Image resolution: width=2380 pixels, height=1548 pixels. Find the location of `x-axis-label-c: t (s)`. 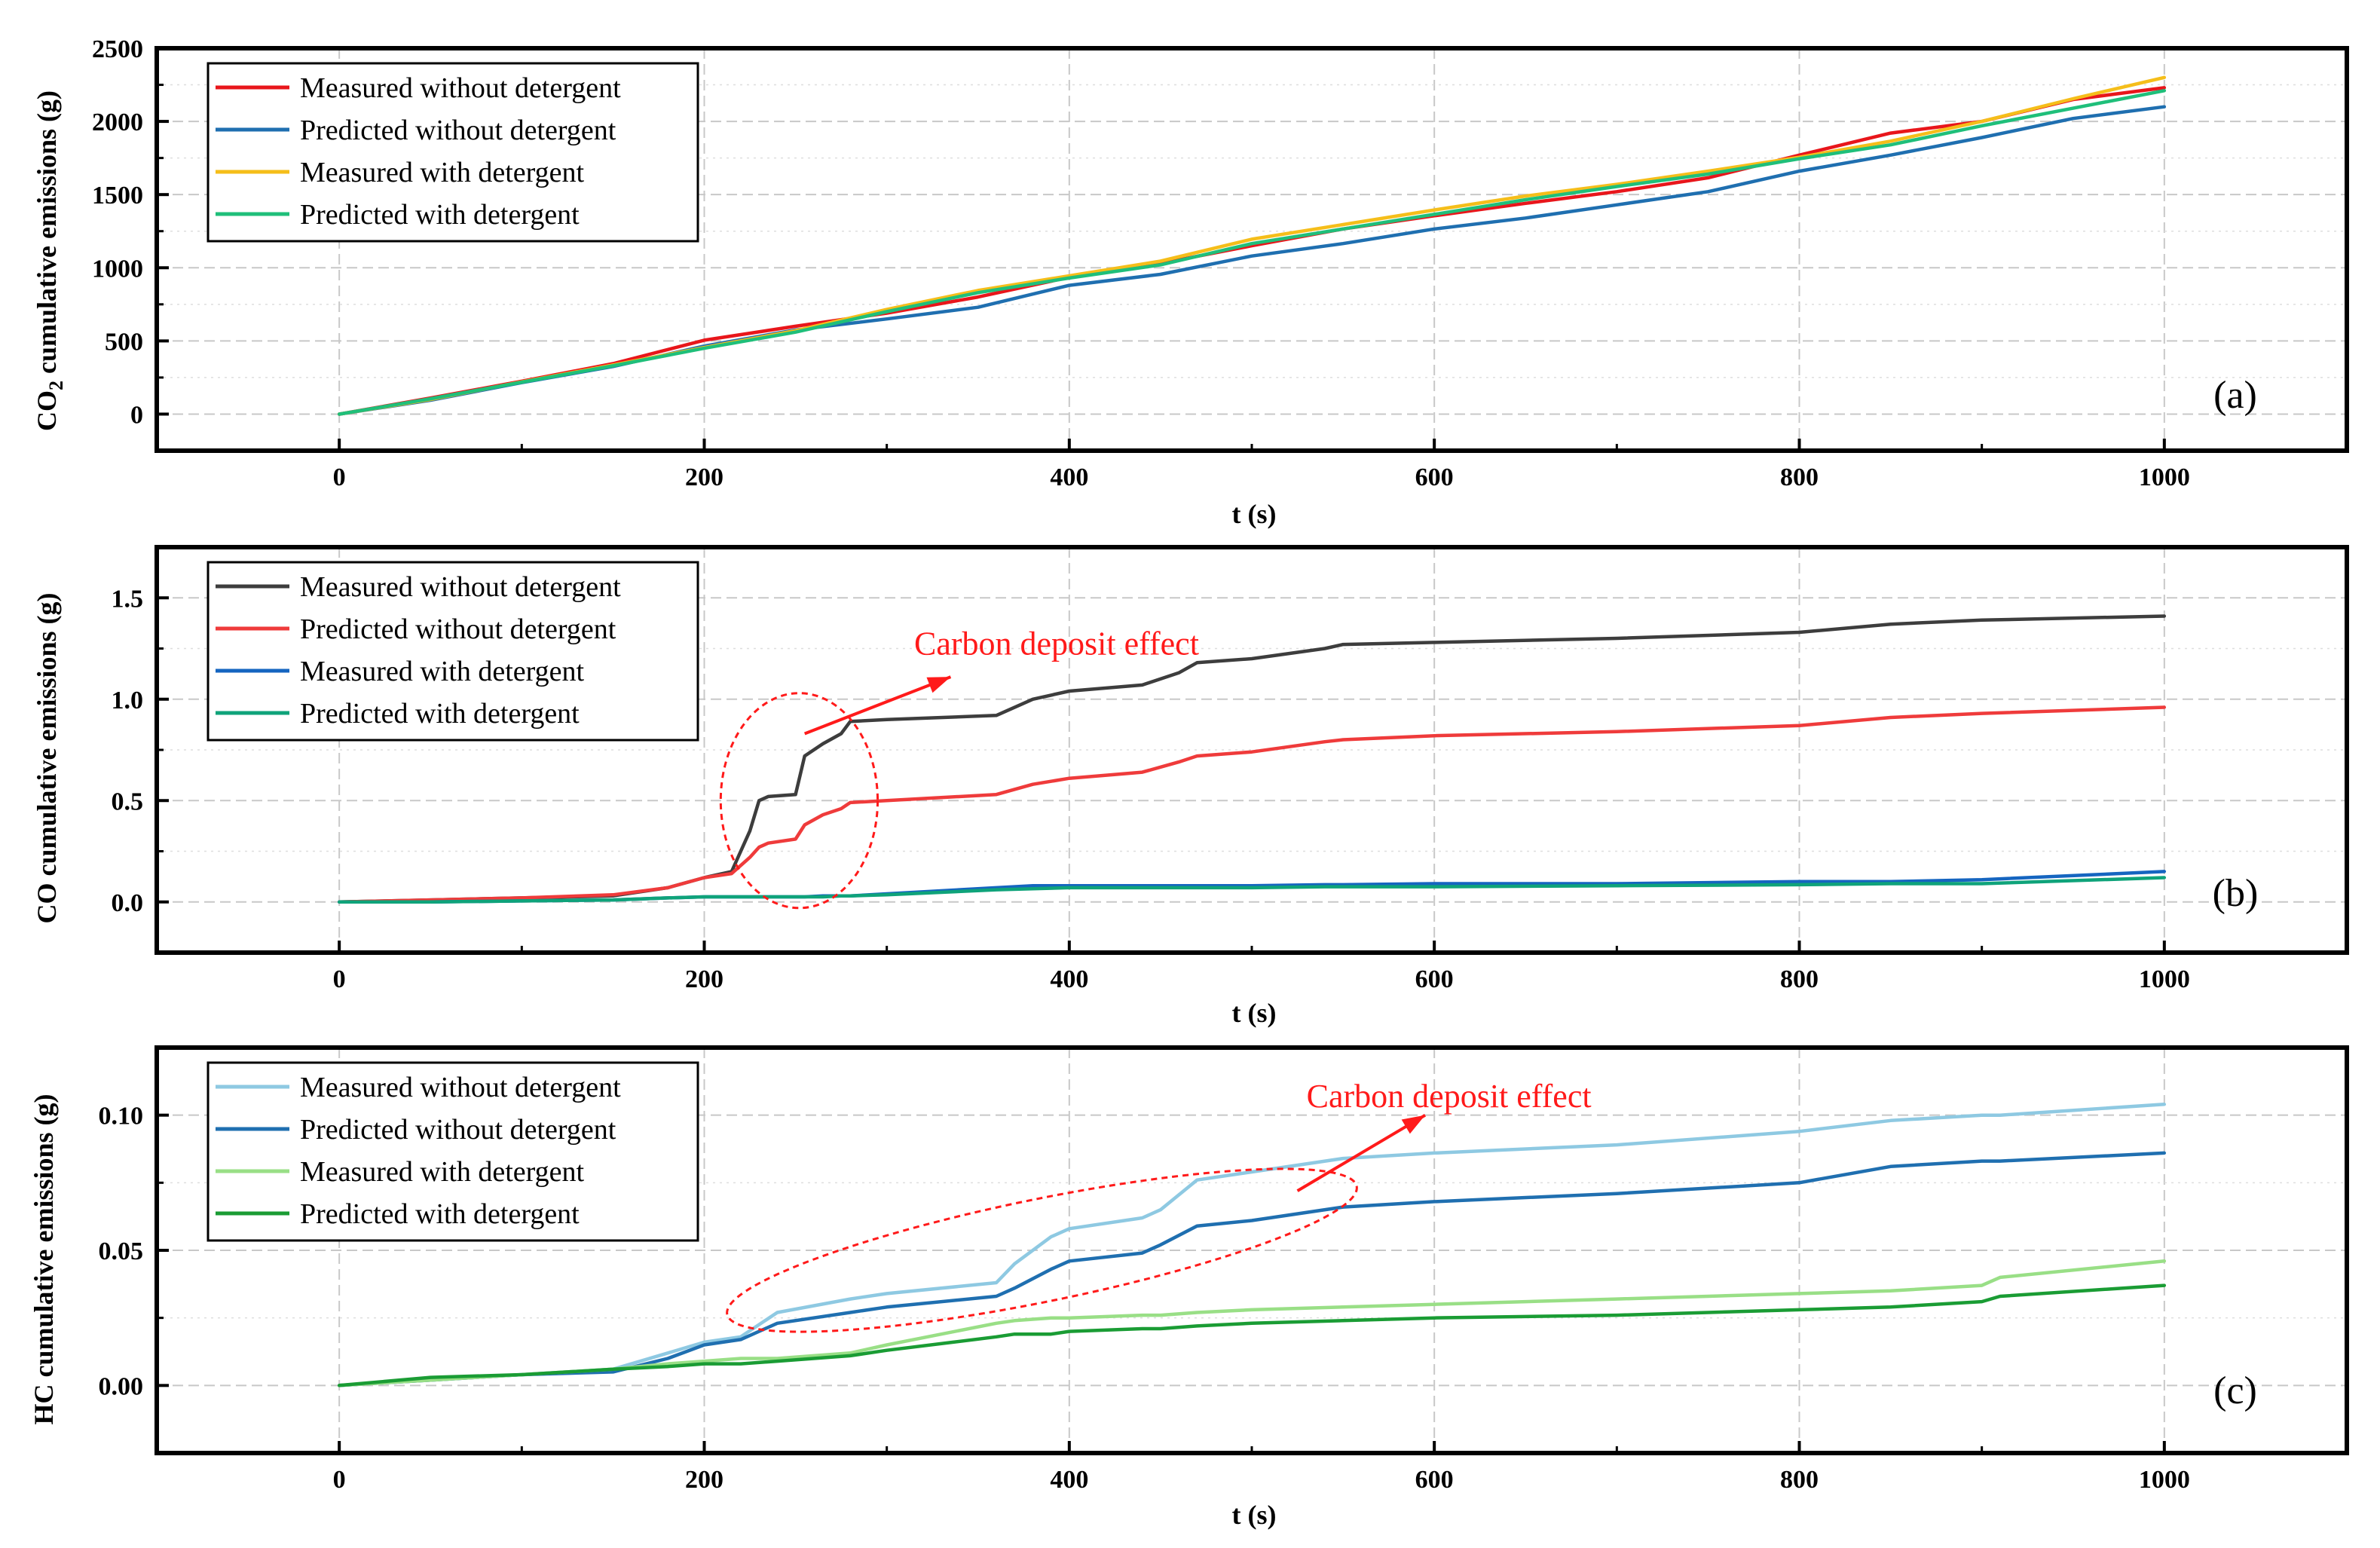

x-axis-label-c: t (s) is located at coordinates (1254, 1515).